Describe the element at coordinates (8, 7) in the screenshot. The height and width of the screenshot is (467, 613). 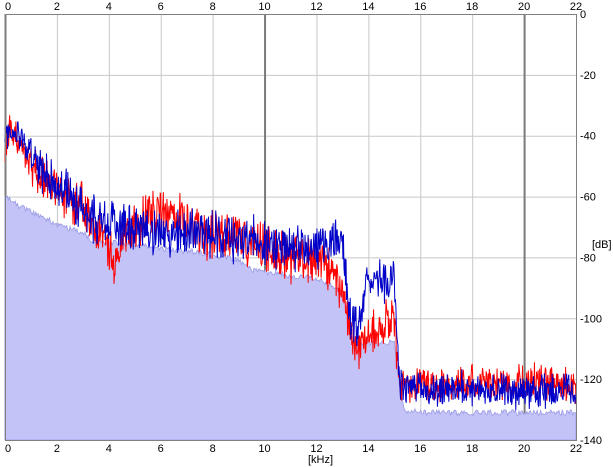
I see `x-tick-label-top: 0` at that location.